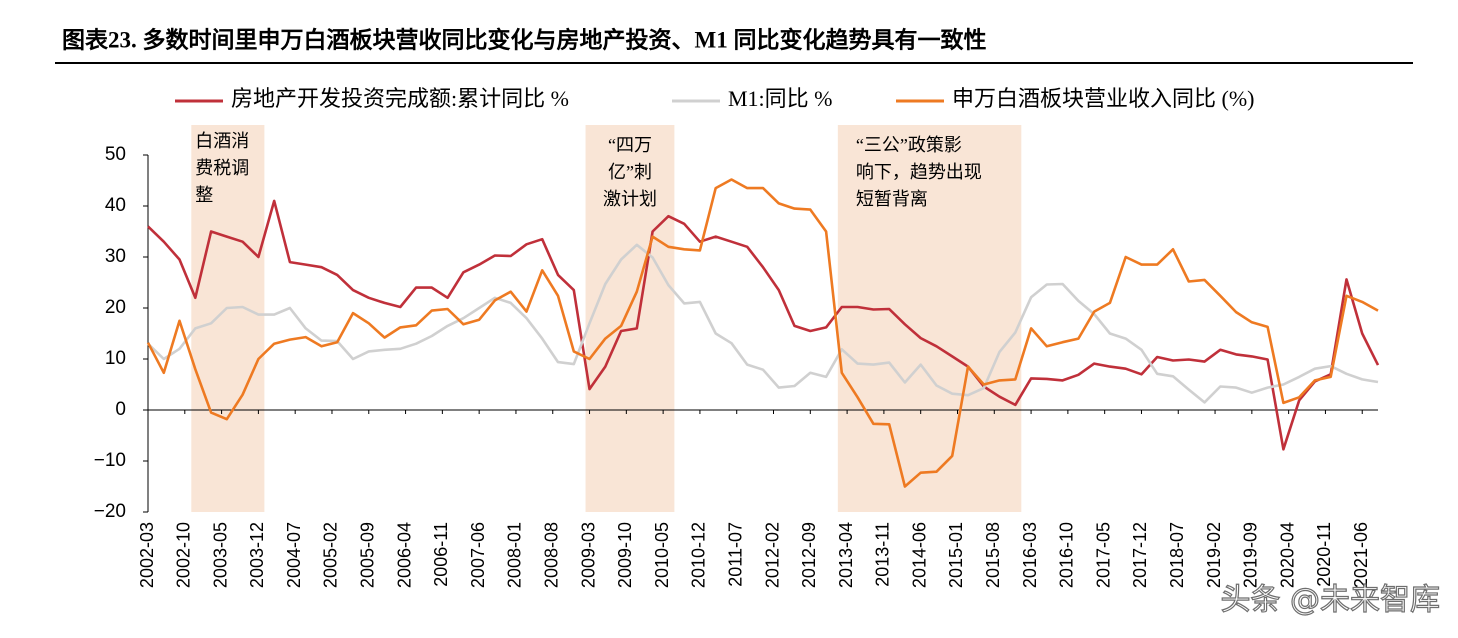  Describe the element at coordinates (184, 555) in the screenshot. I see `x-tick-label: 2002-10` at that location.